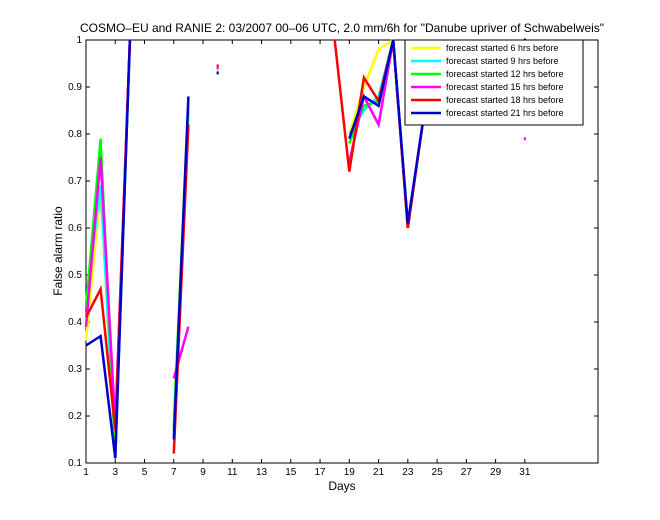 This screenshot has height=520, width=660. Describe the element at coordinates (505, 87) in the screenshot. I see `legend-entry: forecast started 15 hrs before` at that location.